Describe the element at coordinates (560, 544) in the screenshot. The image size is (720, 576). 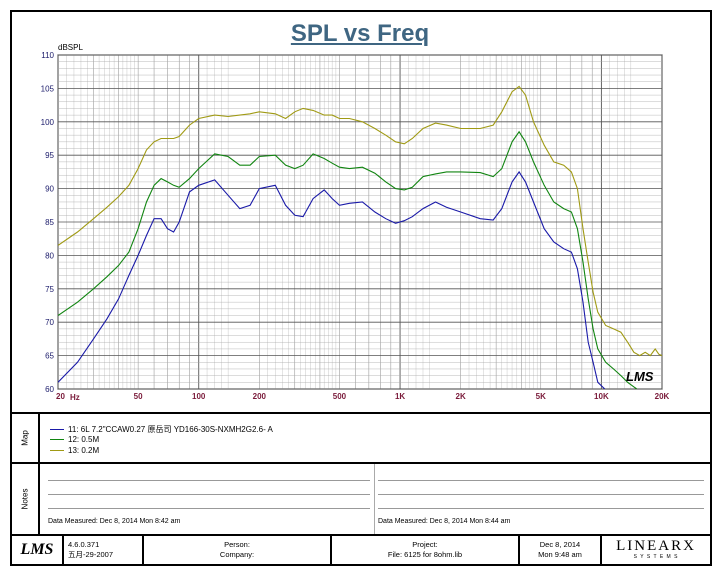
I see `footer-date: Dec 8, 2014` at that location.